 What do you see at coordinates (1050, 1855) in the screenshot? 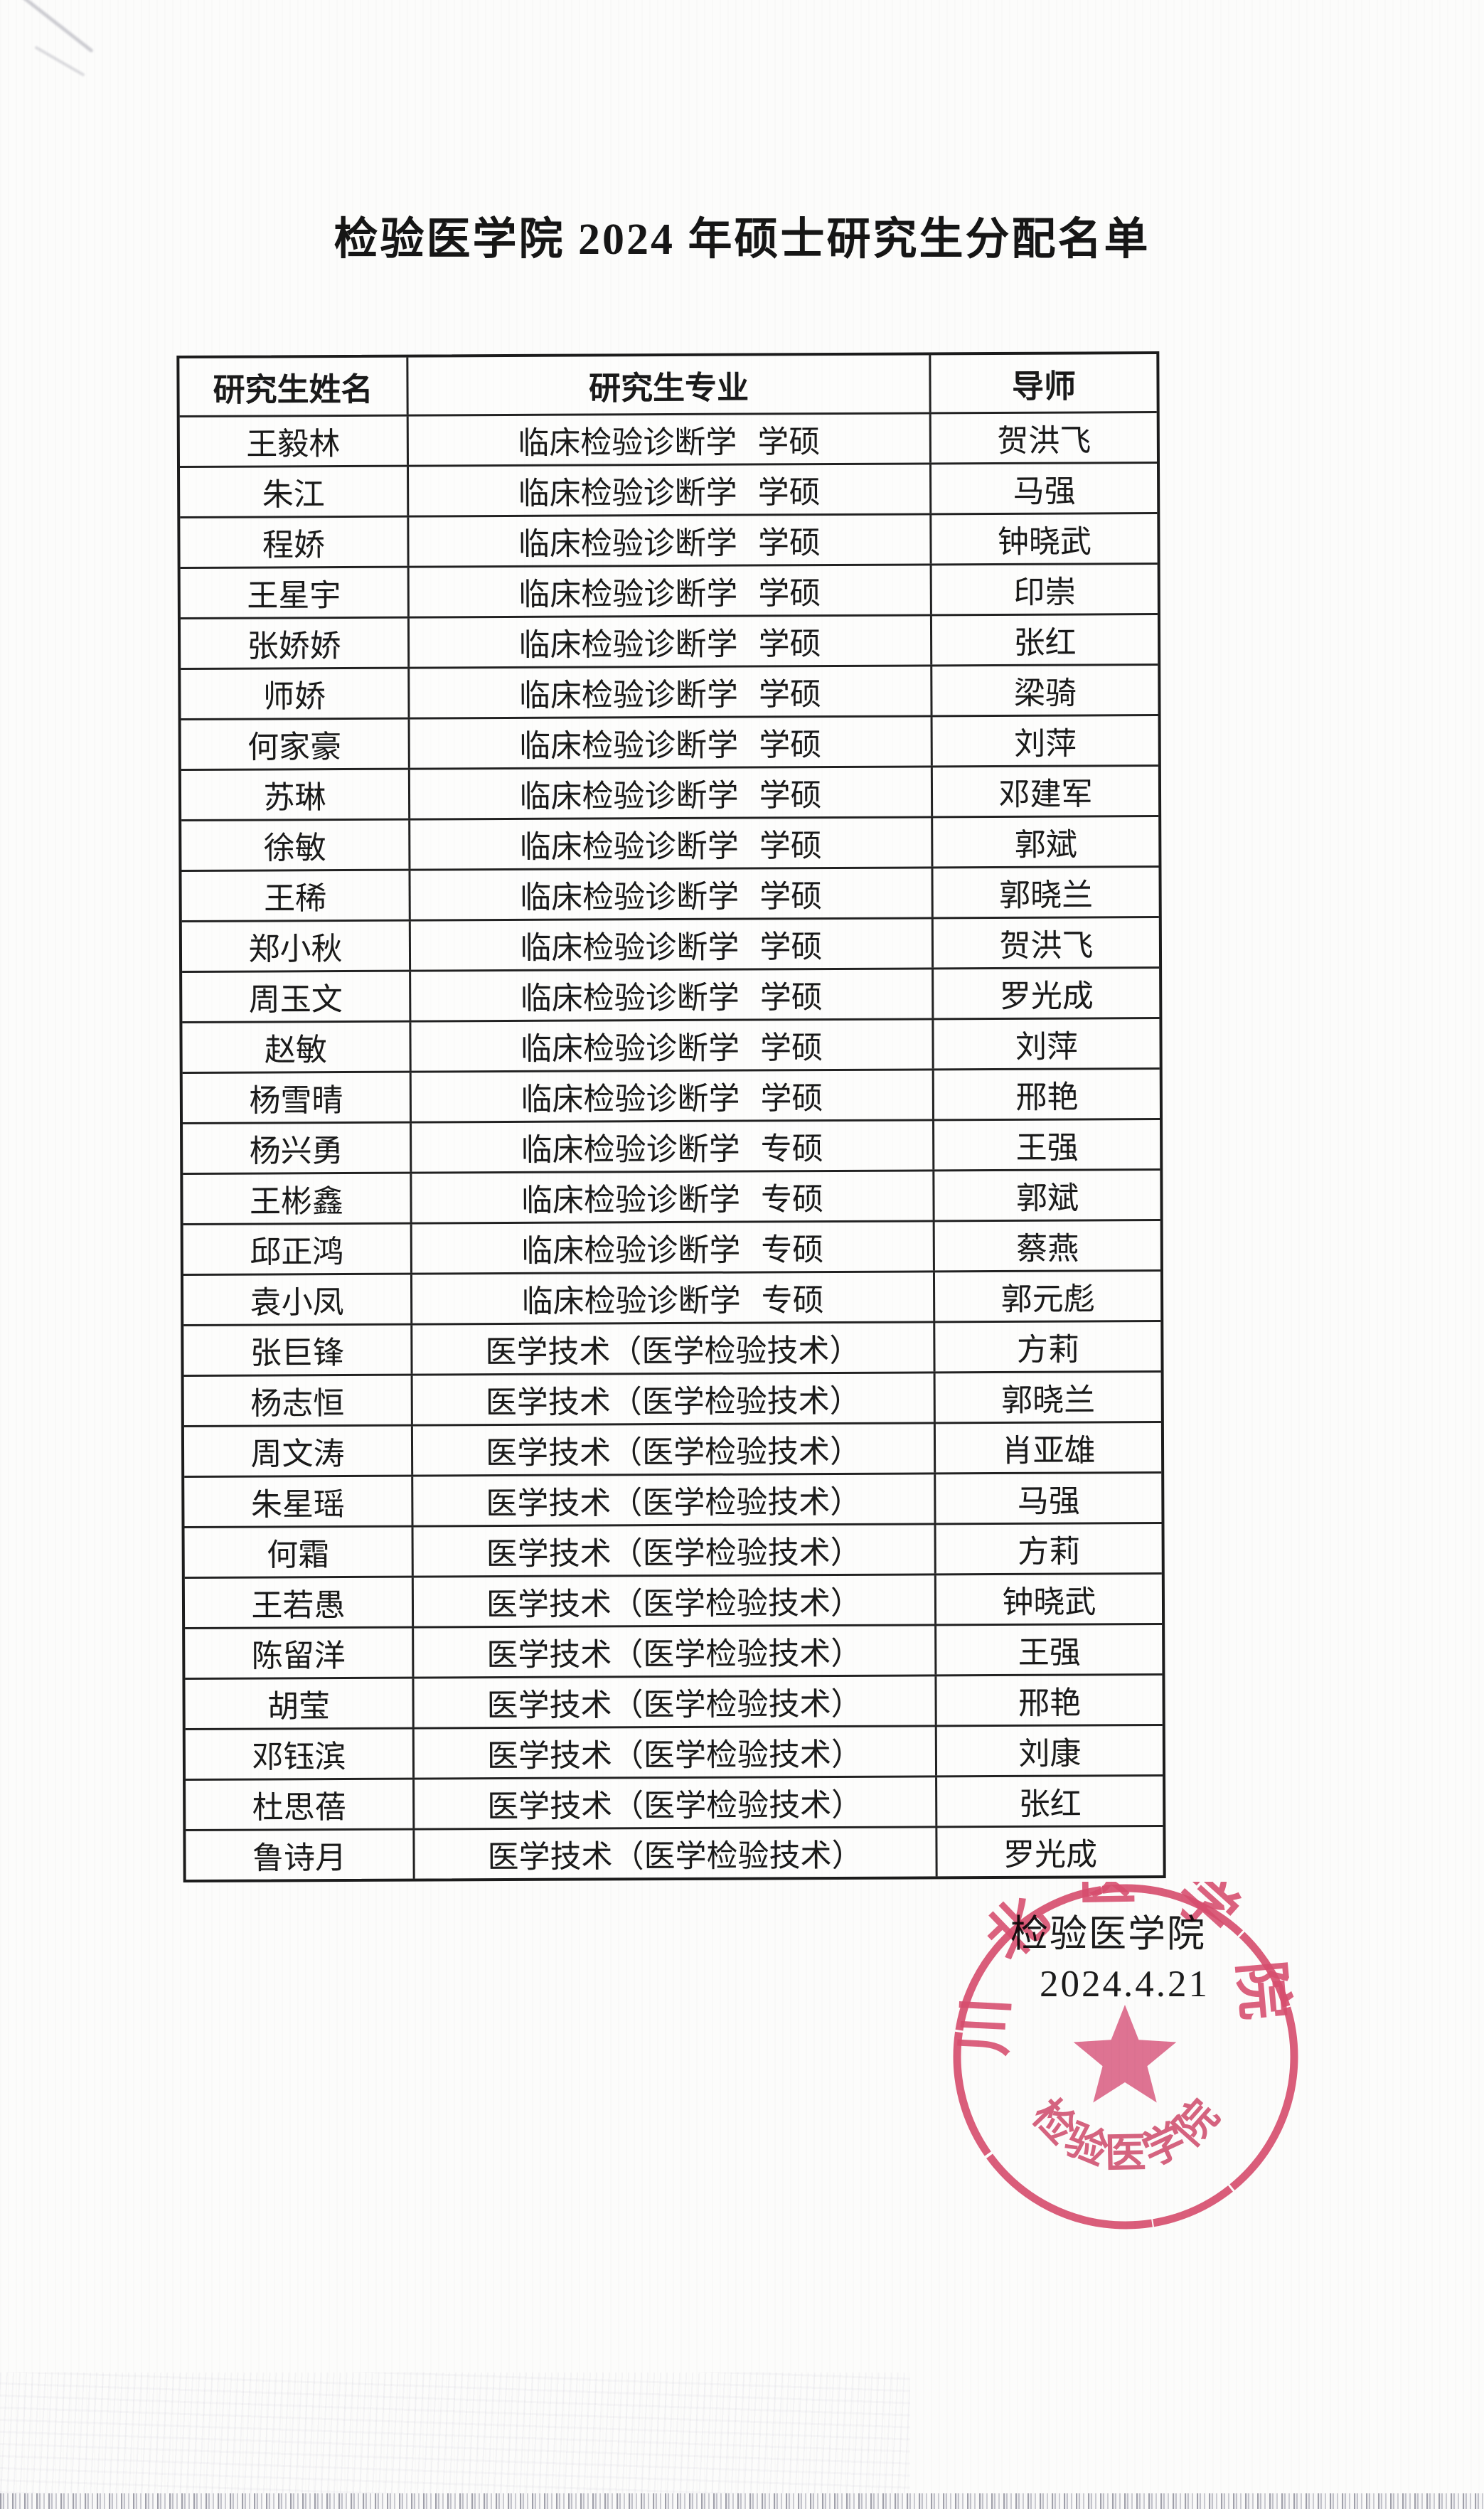
I see `advisor-cell: 罗光成` at bounding box center [1050, 1855].